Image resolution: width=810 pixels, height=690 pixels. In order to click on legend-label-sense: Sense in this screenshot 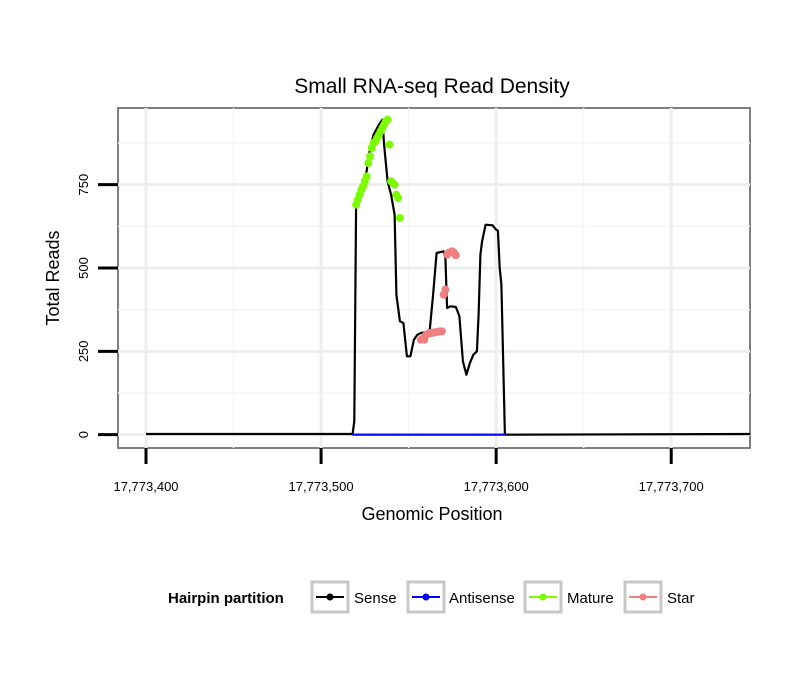, I will do `click(375, 598)`.